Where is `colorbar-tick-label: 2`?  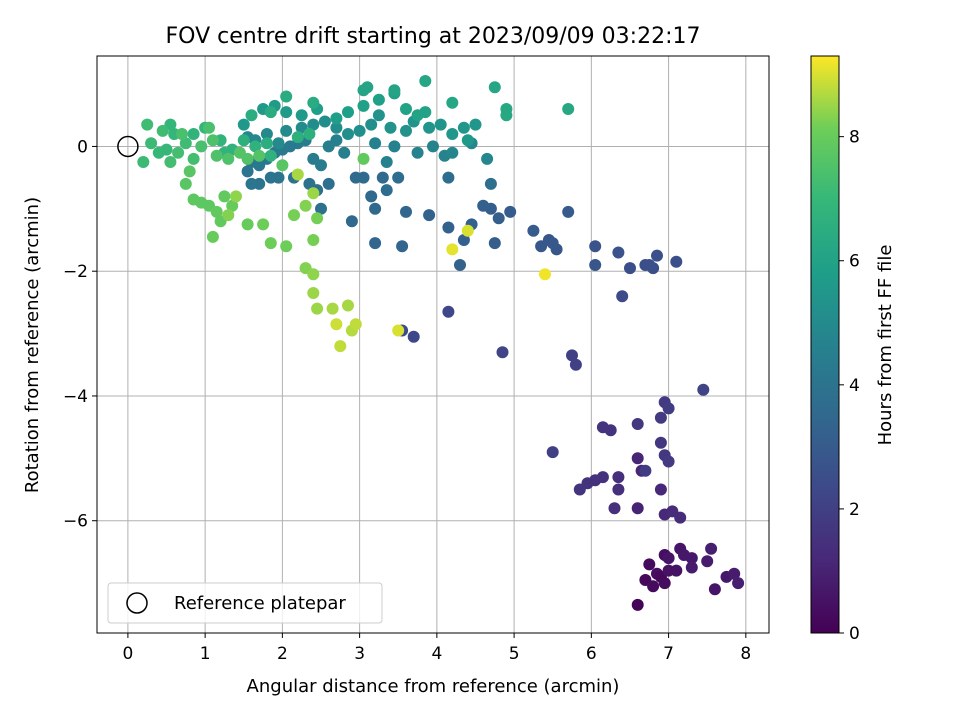 colorbar-tick-label: 2 is located at coordinates (854, 510).